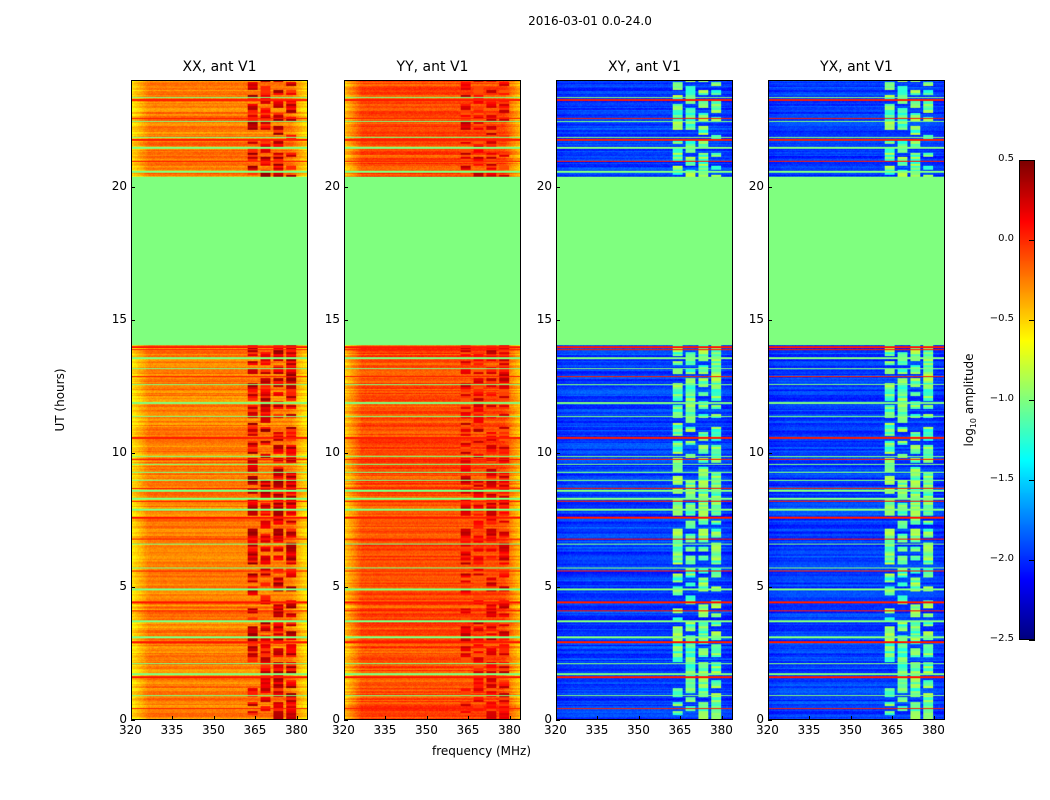 The height and width of the screenshot is (800, 1050). Describe the element at coordinates (1001, 398) in the screenshot. I see `colorbar-tick-label: −1.0` at that location.